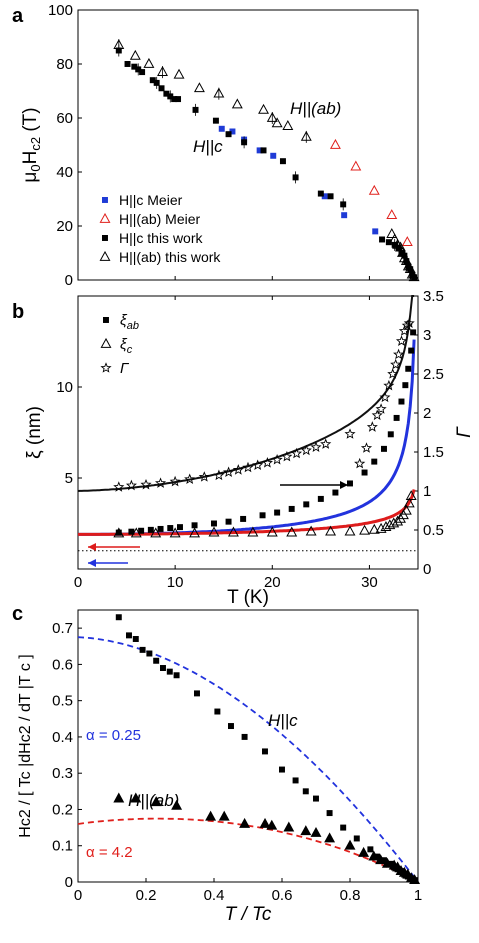  Describe the element at coordinates (69, 478) in the screenshot. I see `panel-b-ytick-label: 5` at that location.